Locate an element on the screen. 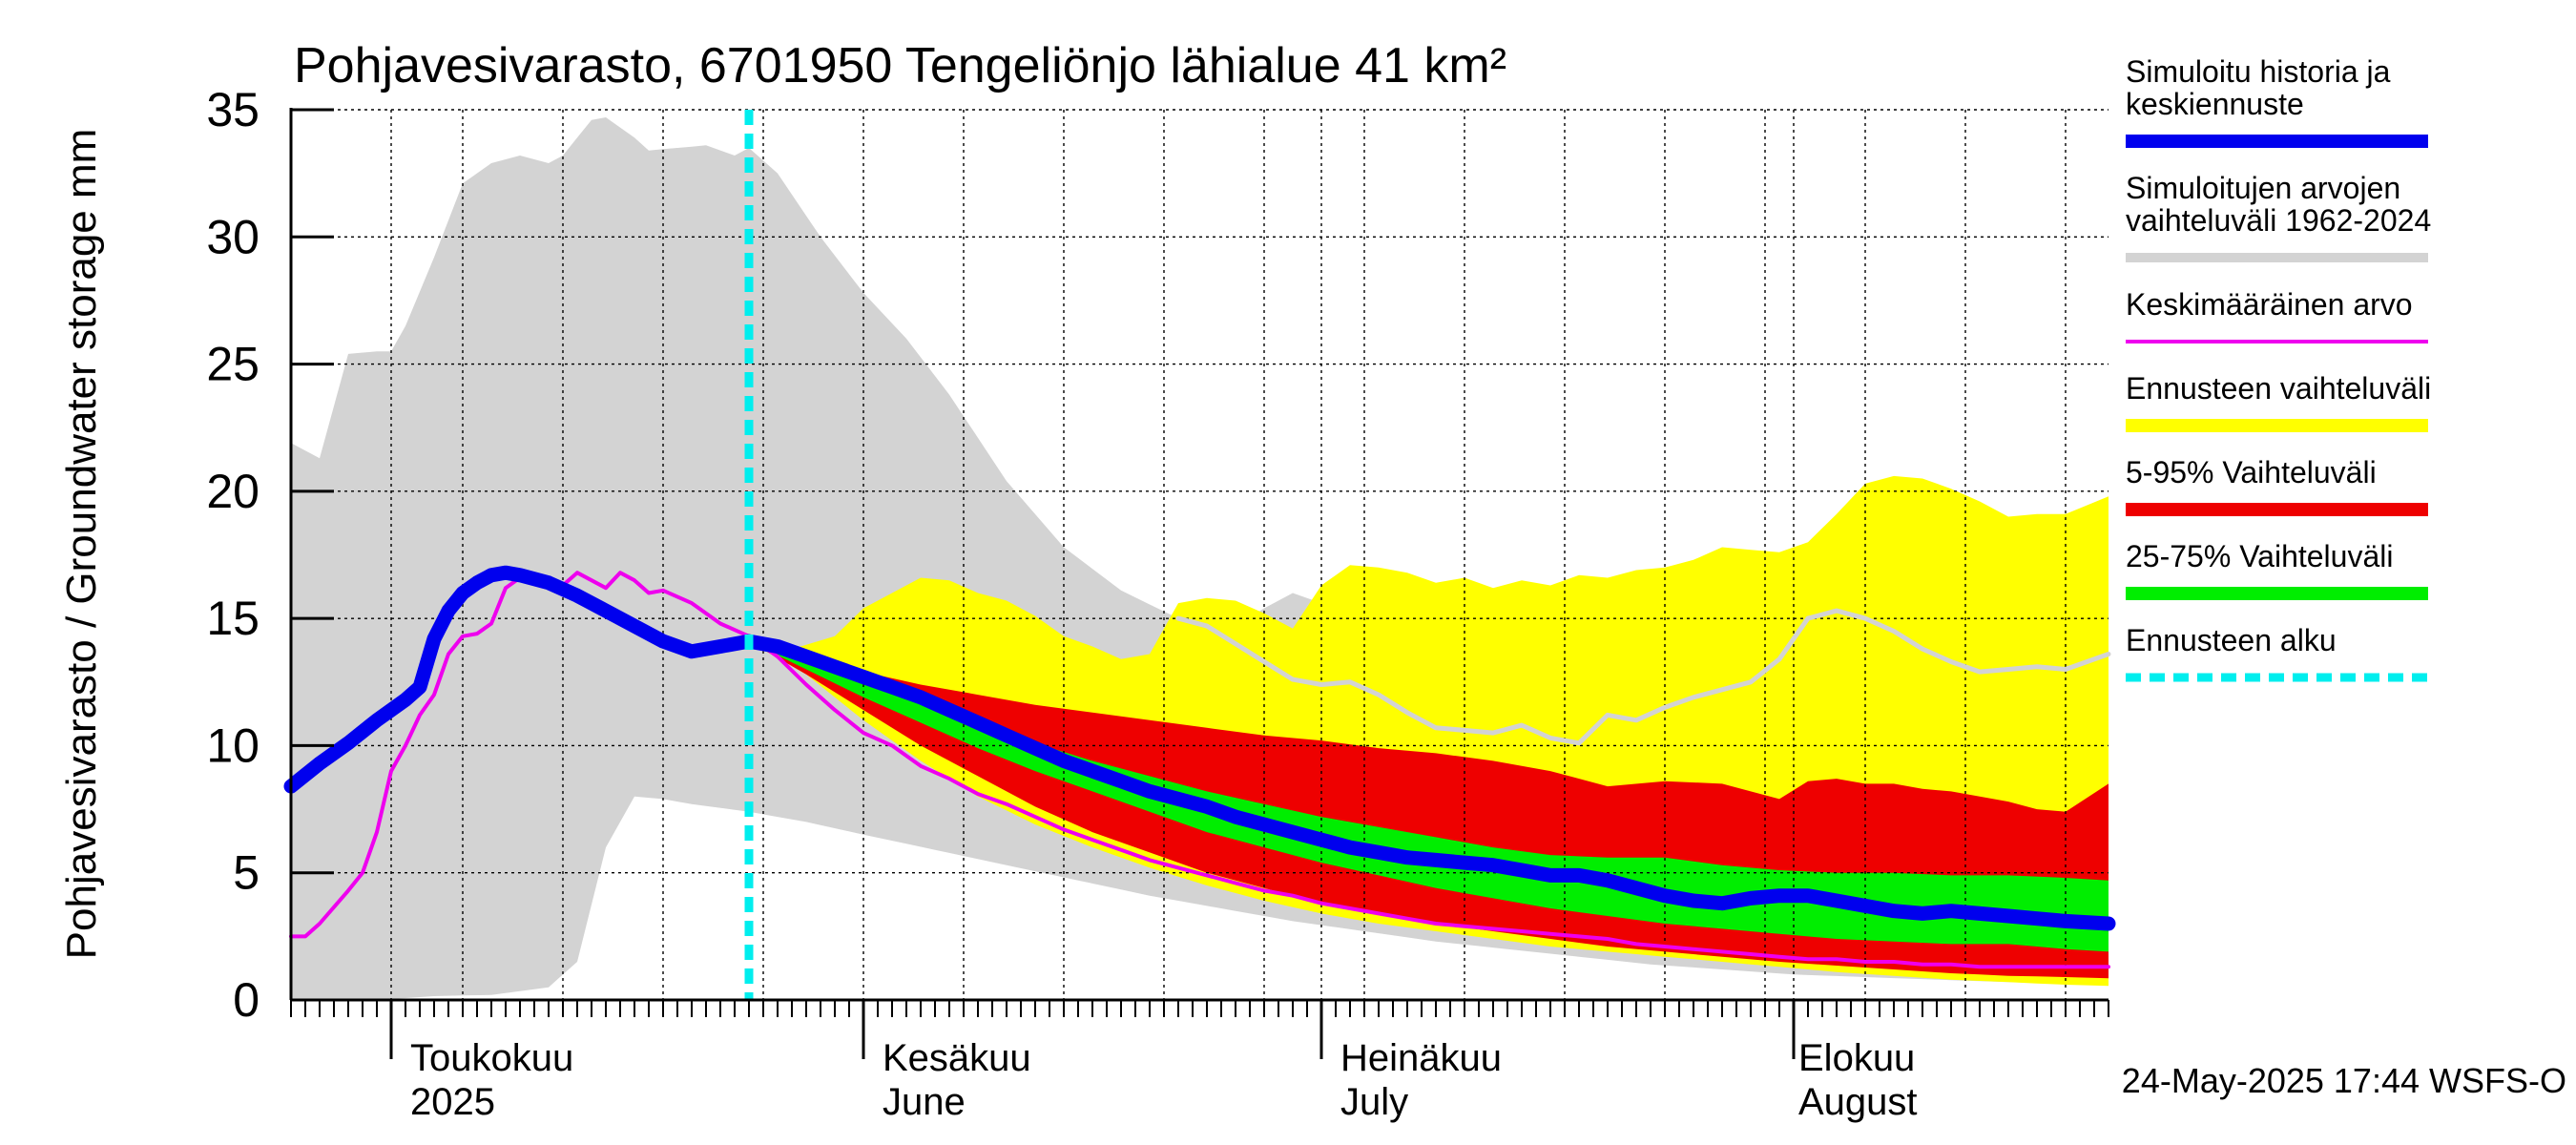 Image resolution: width=2576 pixels, height=1145 pixels. y-tick-label: 25 is located at coordinates (233, 364).